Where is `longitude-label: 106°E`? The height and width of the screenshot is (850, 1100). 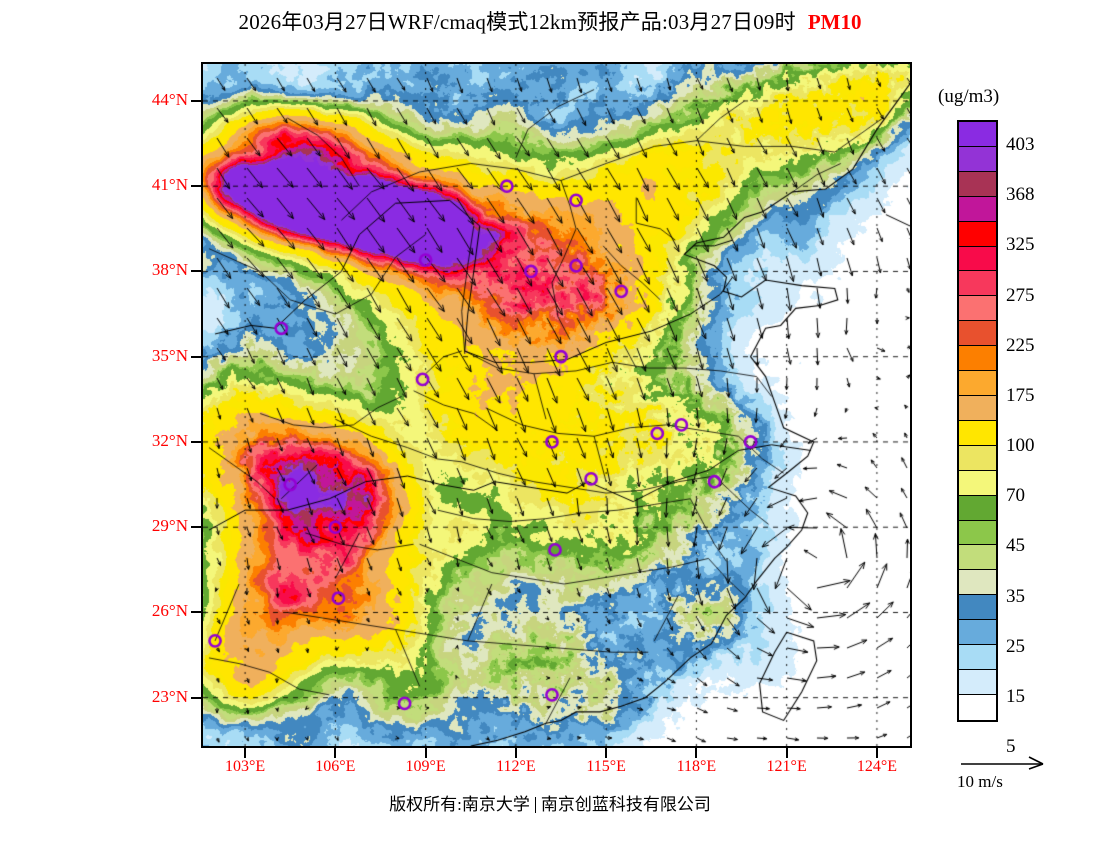
longitude-label: 106°E is located at coordinates (335, 766).